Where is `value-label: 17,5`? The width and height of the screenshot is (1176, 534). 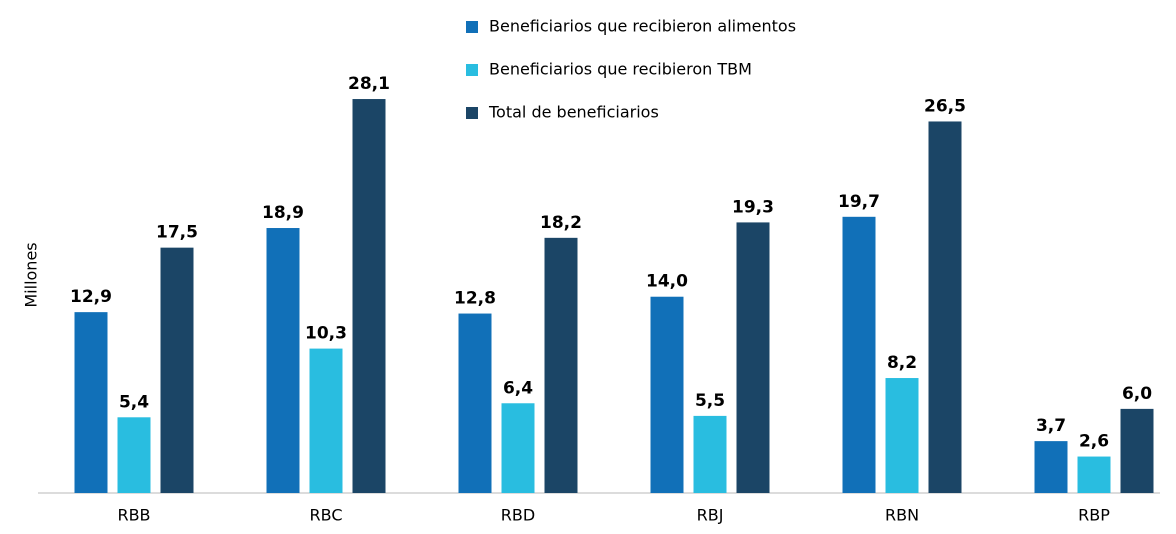 value-label: 17,5 is located at coordinates (177, 233).